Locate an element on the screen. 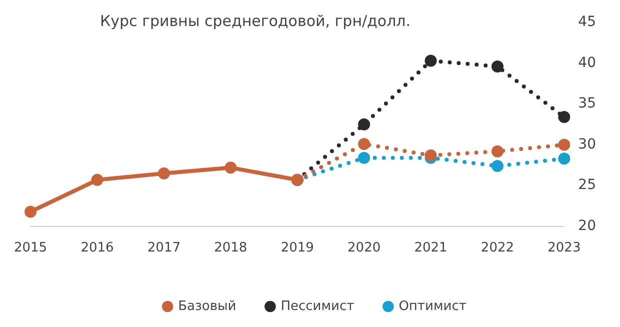  x-tick-label: 2018 is located at coordinates (231, 248).